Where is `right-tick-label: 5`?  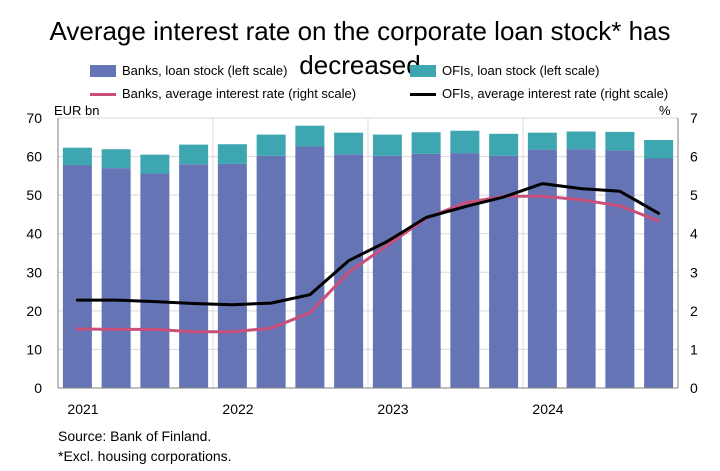
right-tick-label: 5 is located at coordinates (694, 195).